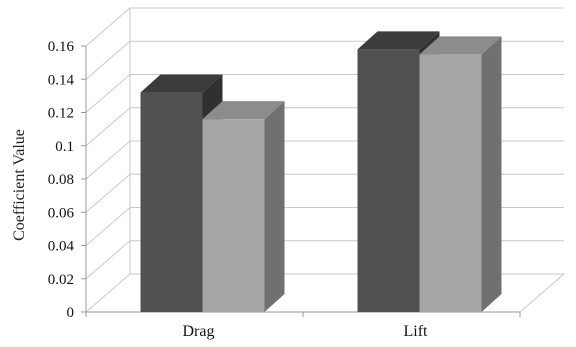 The image size is (576, 347). I want to click on y-axis-title: Coefficient Value, so click(19, 185).